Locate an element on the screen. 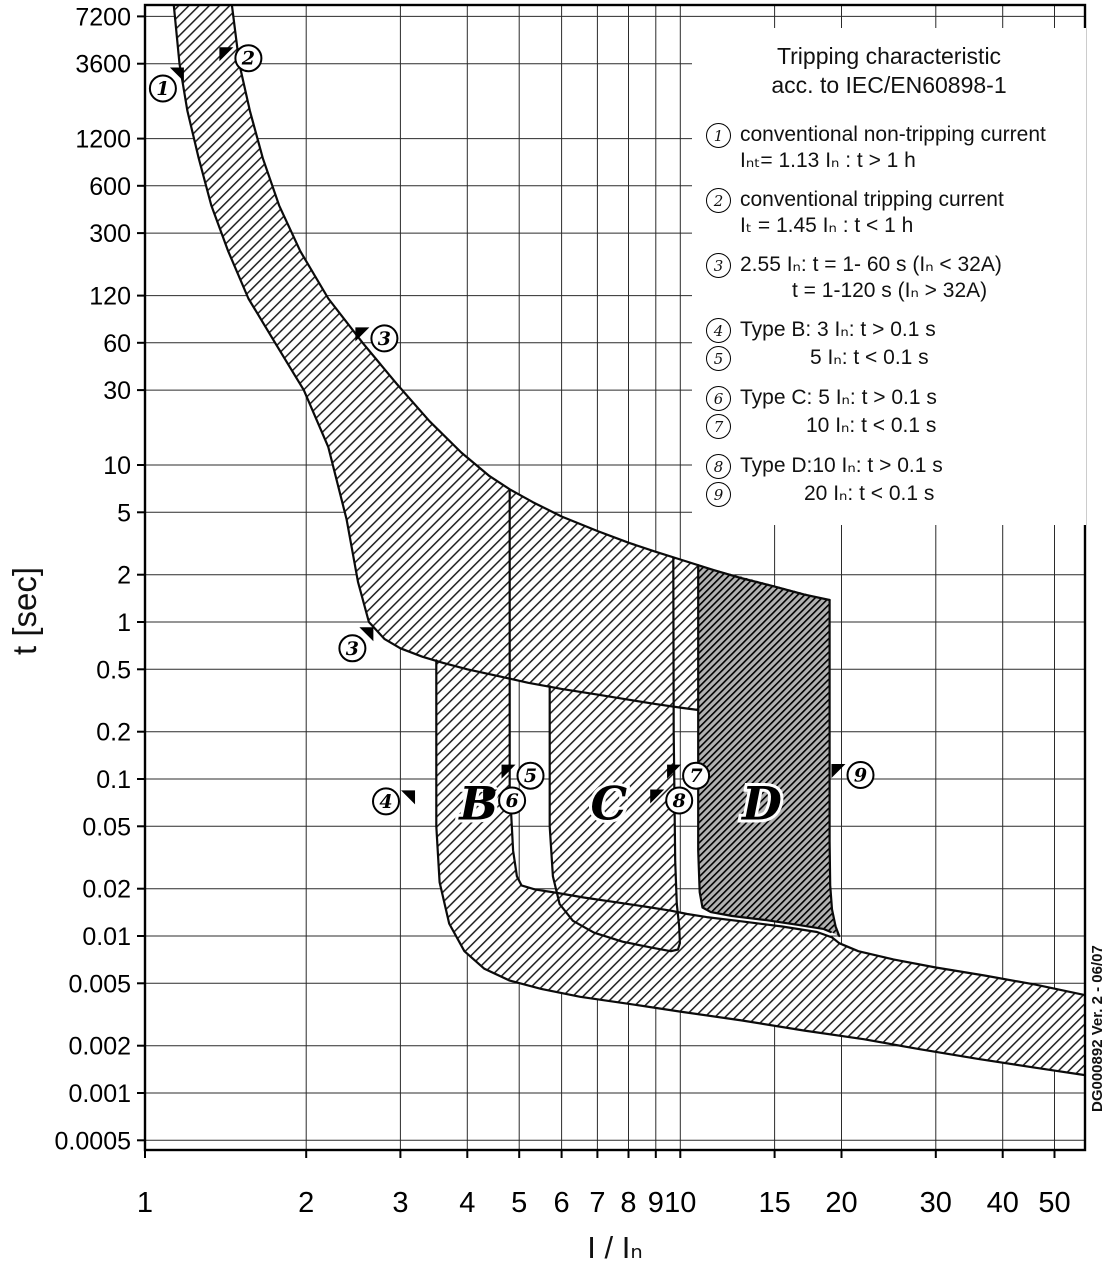  legend-item-number-icon: 9 is located at coordinates (718, 494).